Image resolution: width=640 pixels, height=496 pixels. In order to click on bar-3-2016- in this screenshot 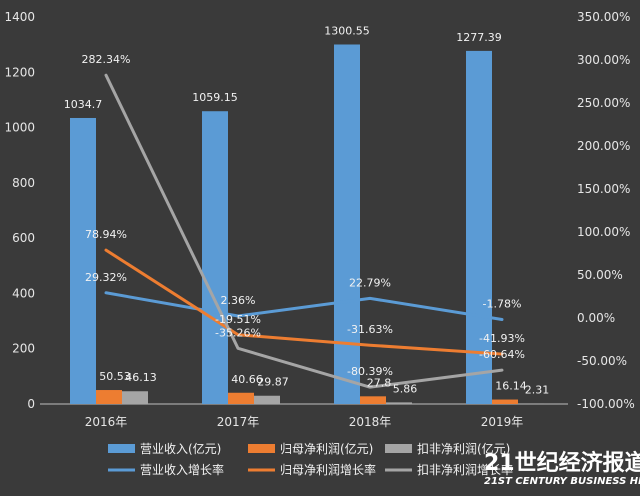, I will do `click(135, 397)`.